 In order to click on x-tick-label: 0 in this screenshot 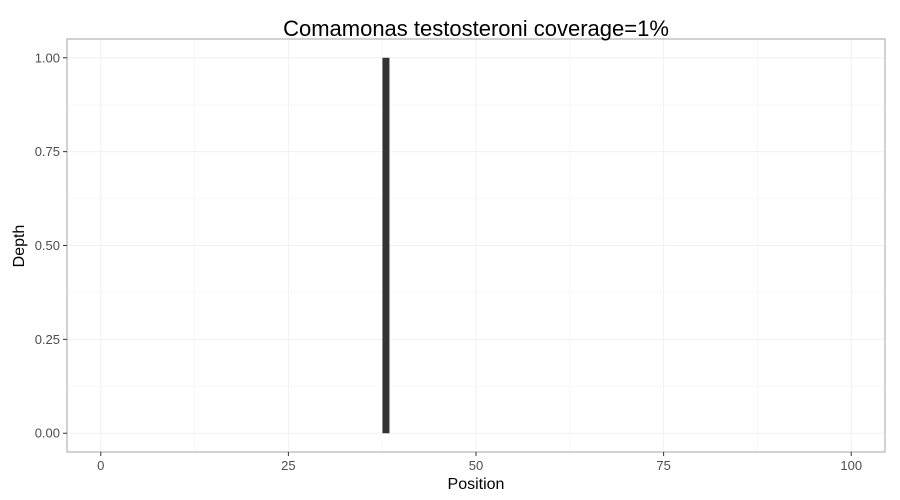, I will do `click(100, 465)`.